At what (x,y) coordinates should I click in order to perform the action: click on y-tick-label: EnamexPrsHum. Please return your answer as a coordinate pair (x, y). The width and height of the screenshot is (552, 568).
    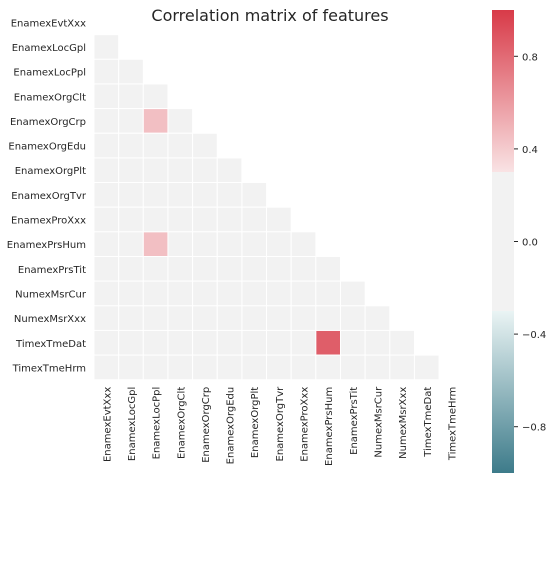
    Looking at the image, I should click on (46, 245).